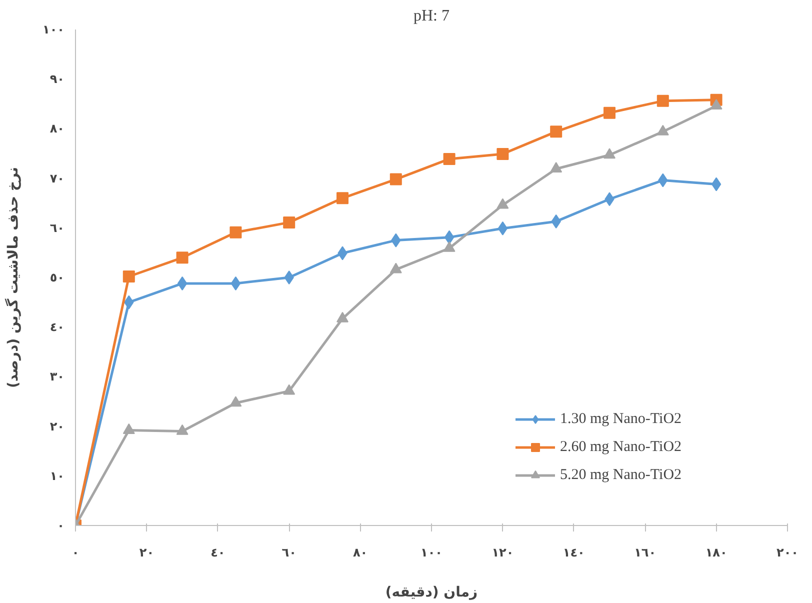 This screenshot has height=603, width=812. I want to click on x-tick-label: ٢٠٠, so click(787, 553).